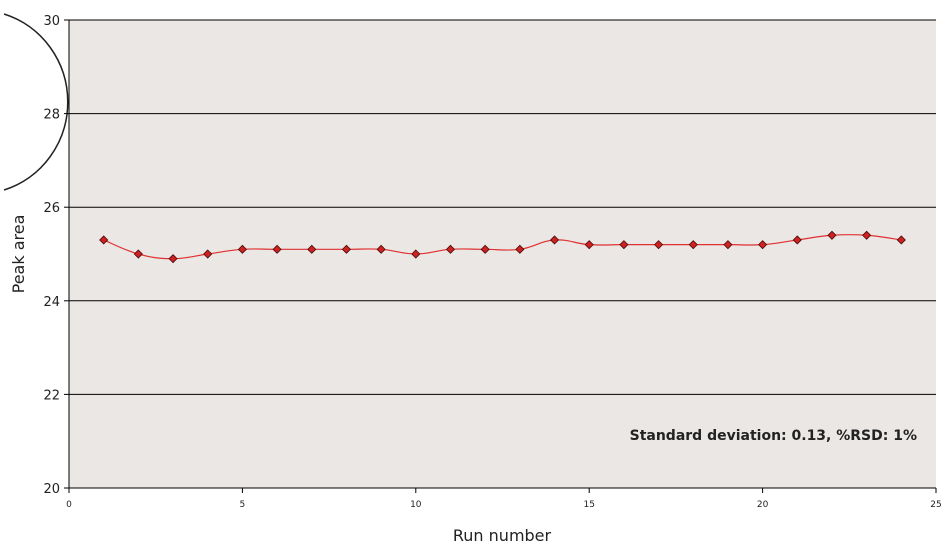  What do you see at coordinates (51, 208) in the screenshot?
I see `y-tick-label: 26` at bounding box center [51, 208].